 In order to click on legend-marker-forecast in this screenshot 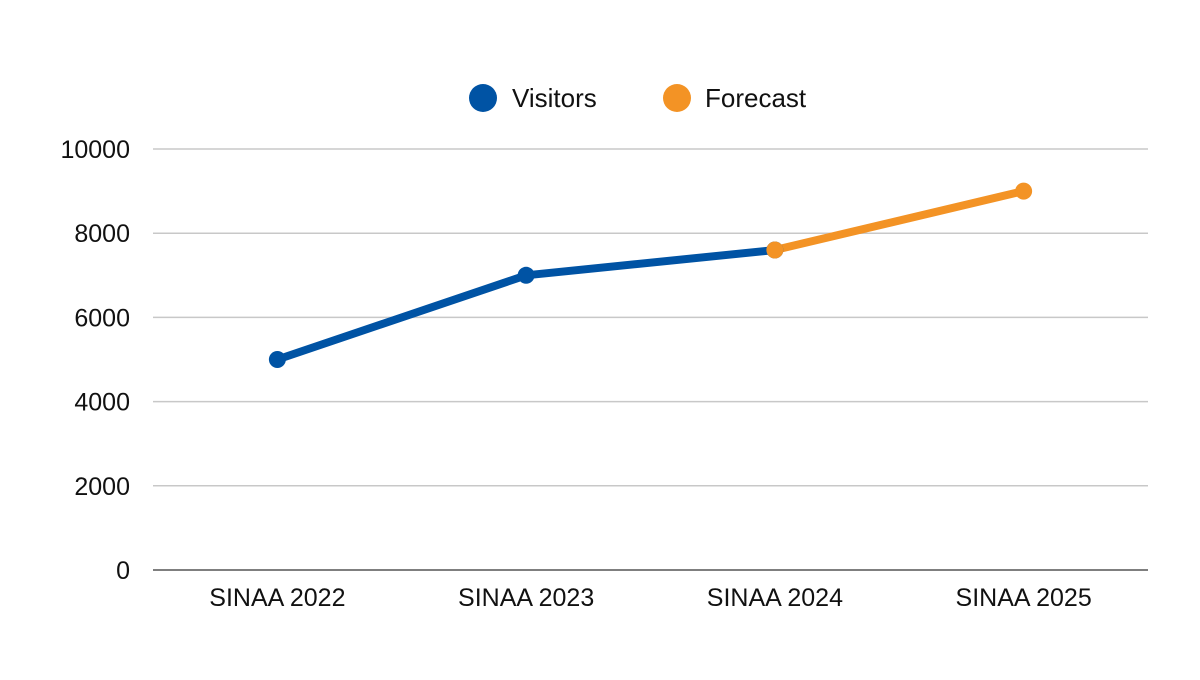, I will do `click(677, 98)`.